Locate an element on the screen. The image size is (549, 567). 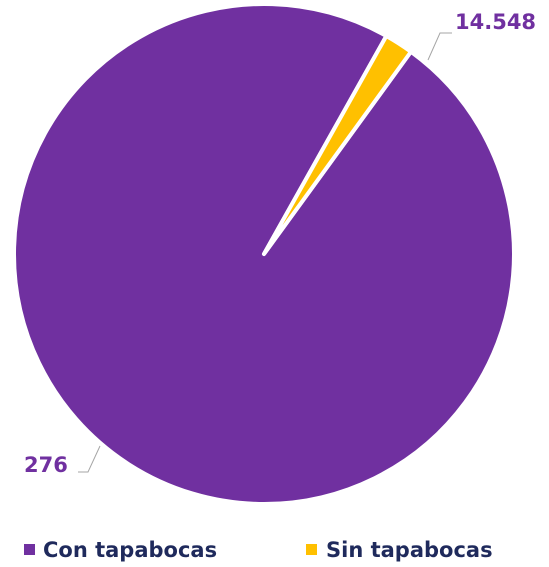
legend-swatch-sin-tapabocas is located at coordinates (311, 549).